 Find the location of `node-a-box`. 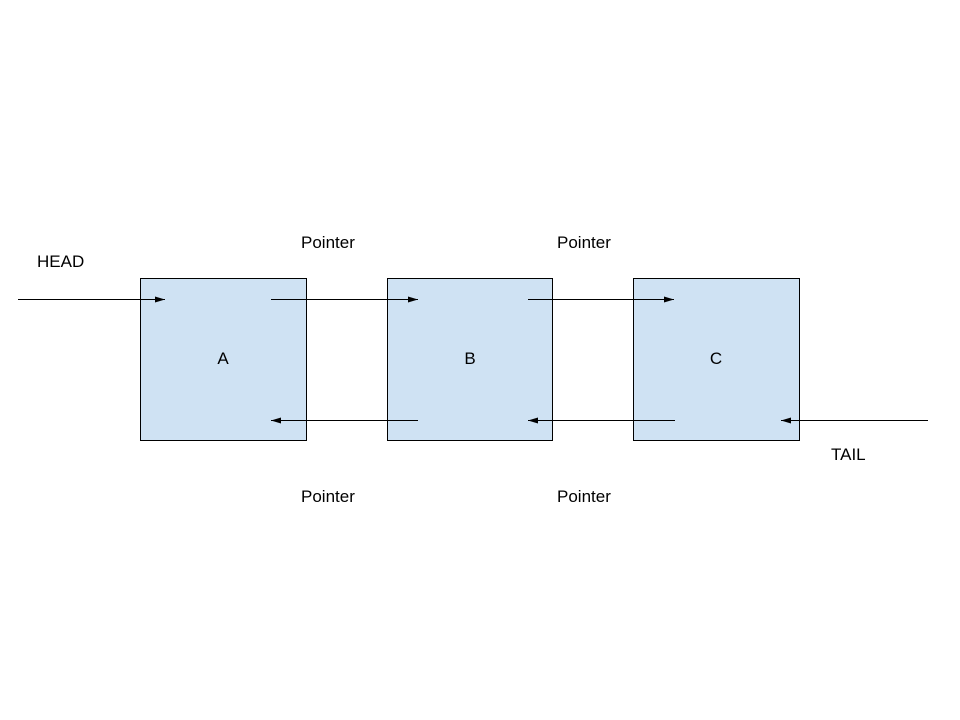

node-a-box is located at coordinates (223, 359).